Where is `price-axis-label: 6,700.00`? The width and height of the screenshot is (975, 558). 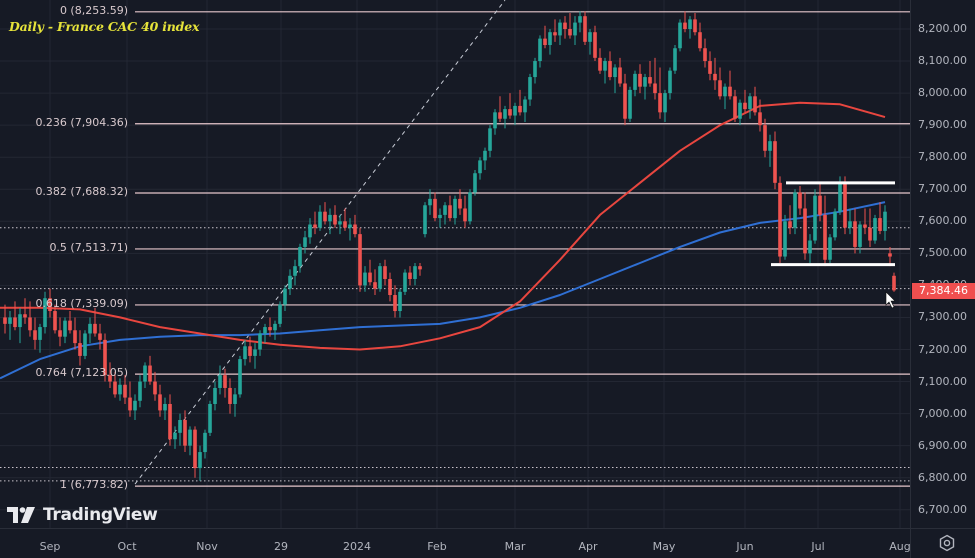 price-axis-label: 6,700.00 is located at coordinates (942, 509).